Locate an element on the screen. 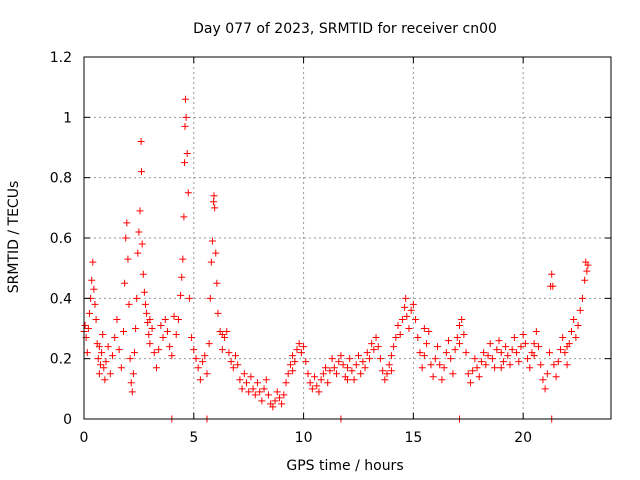 This screenshot has height=480, width=640. y-tick-label: 1.2 is located at coordinates (61, 58).